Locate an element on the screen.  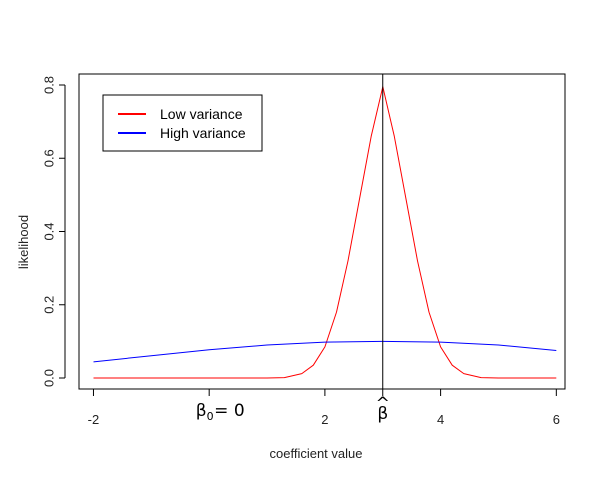
y-tick-label: 0.8 is located at coordinates (48, 85).